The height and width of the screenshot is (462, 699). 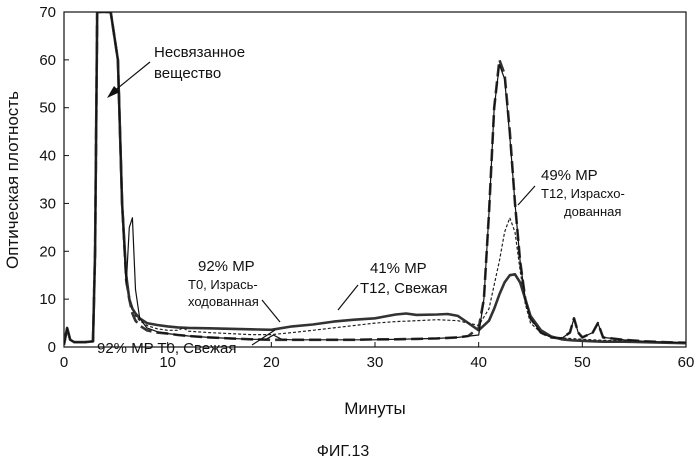 I want to click on annotation-49mp-t12-used-line1: 49% MP, so click(x=569, y=175).